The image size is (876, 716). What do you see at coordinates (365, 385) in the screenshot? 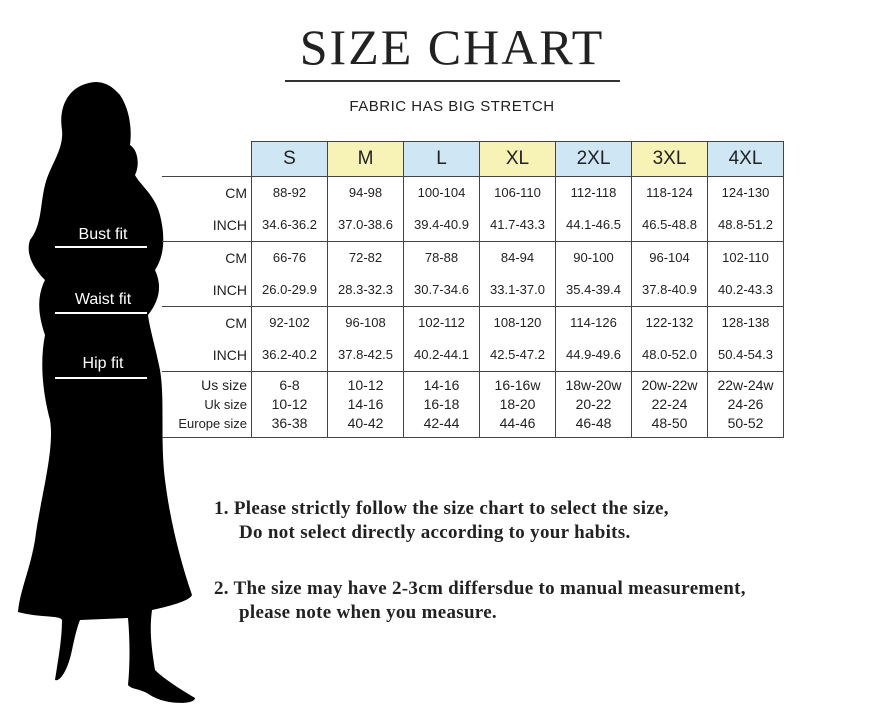
I see `us-size-value: 10-12` at bounding box center [365, 385].